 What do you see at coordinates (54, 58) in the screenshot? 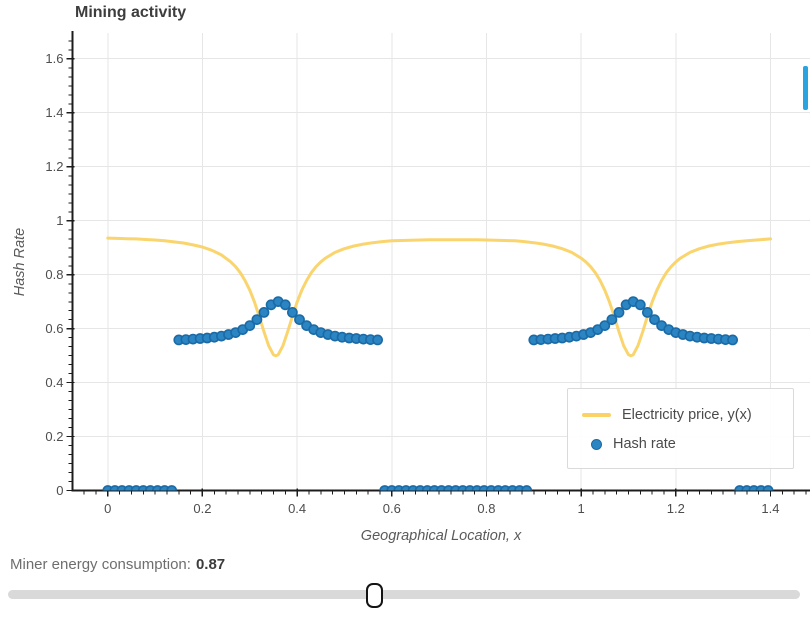
I see `y-tick-label: 1.6` at bounding box center [54, 58].